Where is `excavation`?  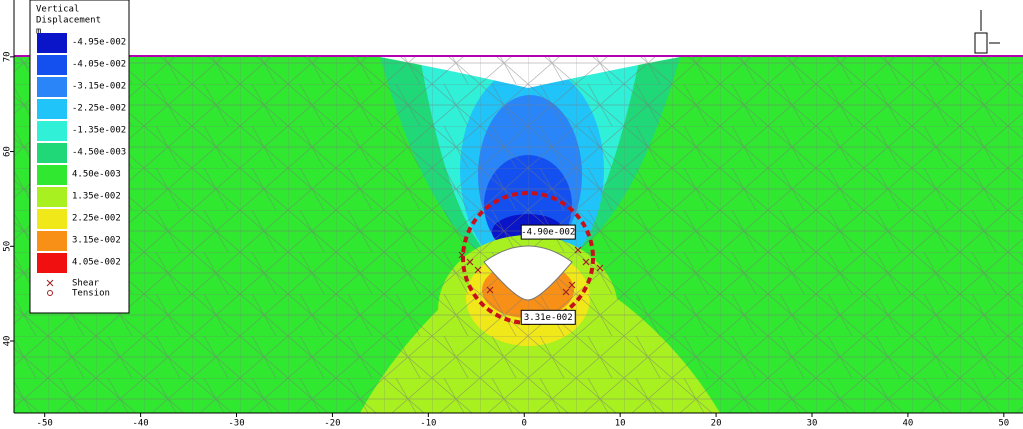 excavation is located at coordinates (528, 273).